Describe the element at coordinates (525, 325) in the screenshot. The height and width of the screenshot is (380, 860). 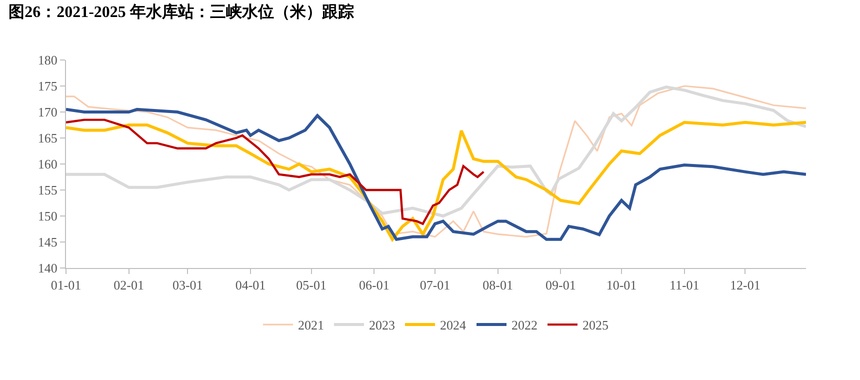
I see `legend-label: 2022` at that location.